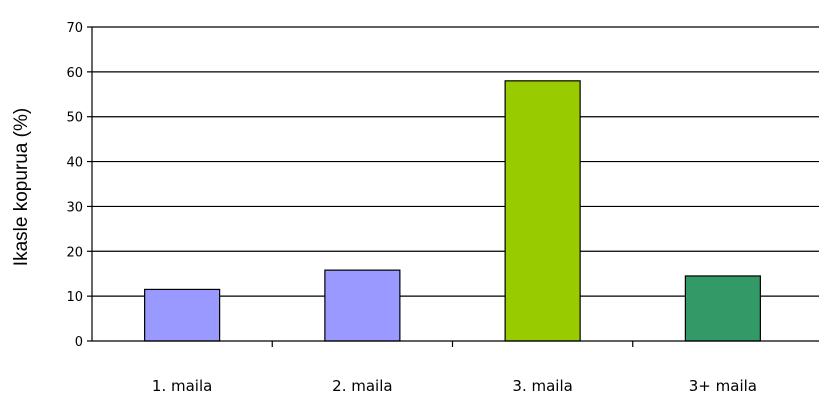 This screenshot has height=398, width=819. What do you see at coordinates (79, 342) in the screenshot?
I see `y-tick-label-0: 0` at bounding box center [79, 342].